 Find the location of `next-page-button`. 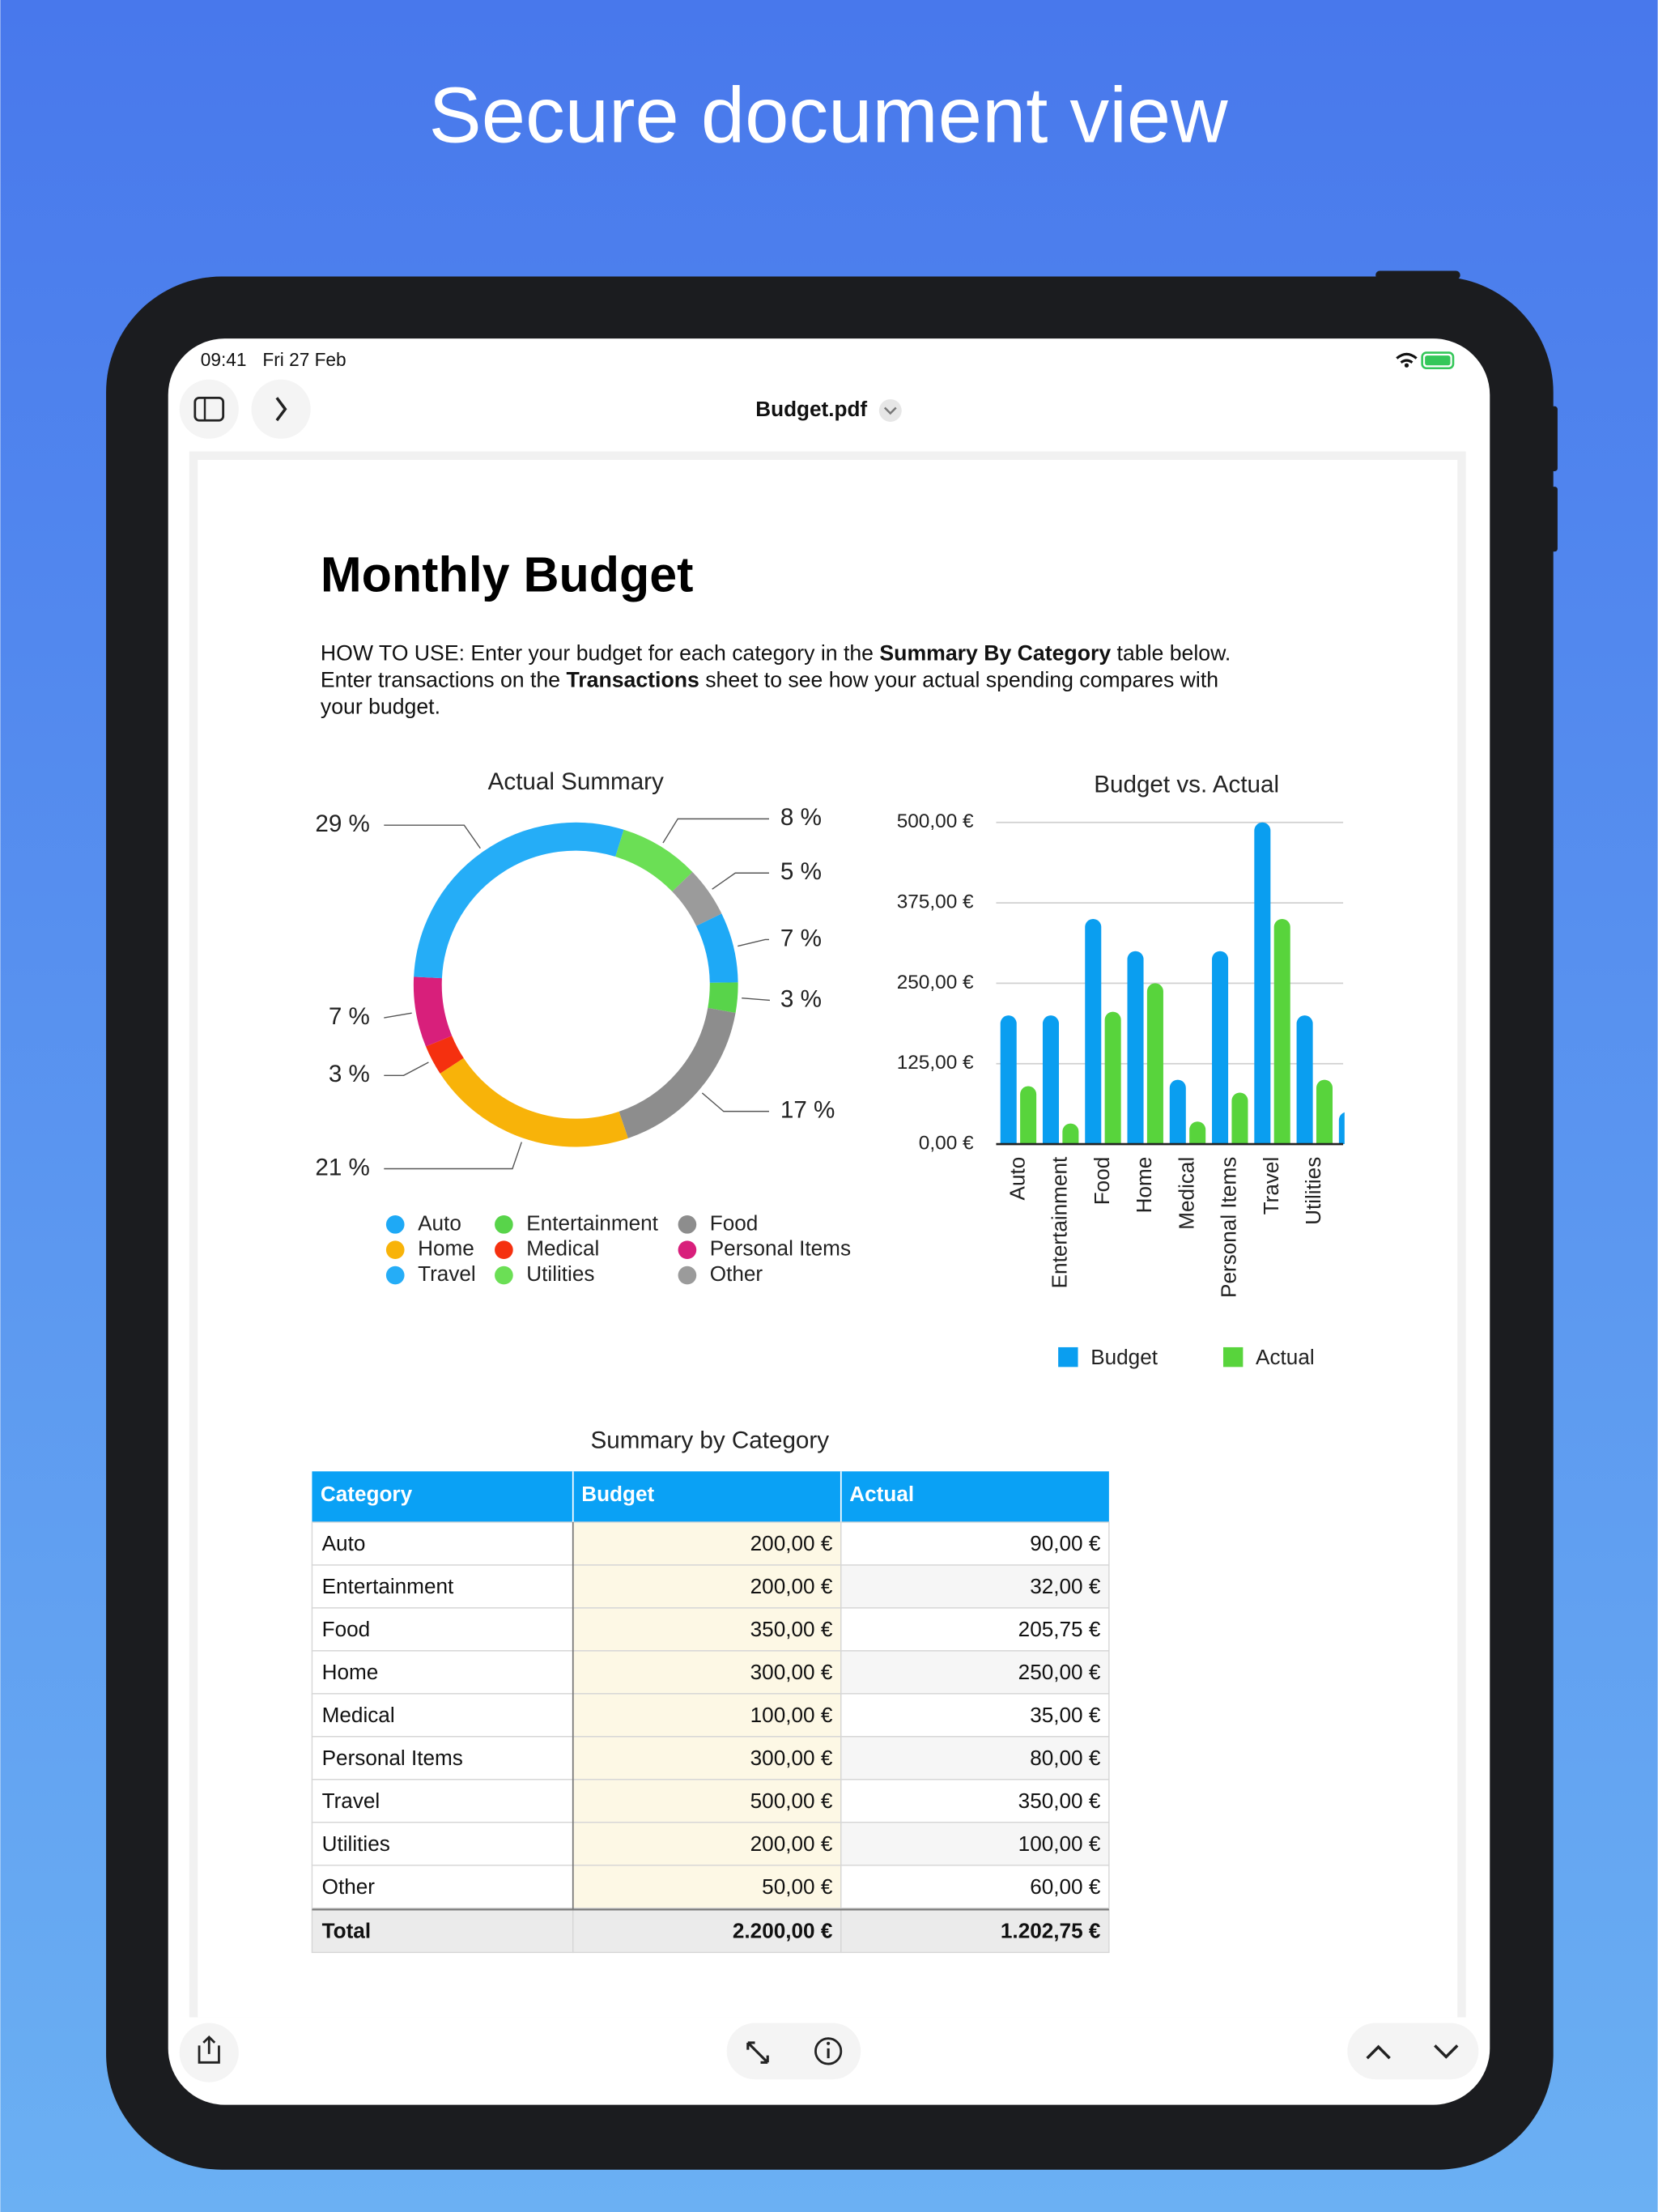

next-page-button is located at coordinates (1446, 2051).